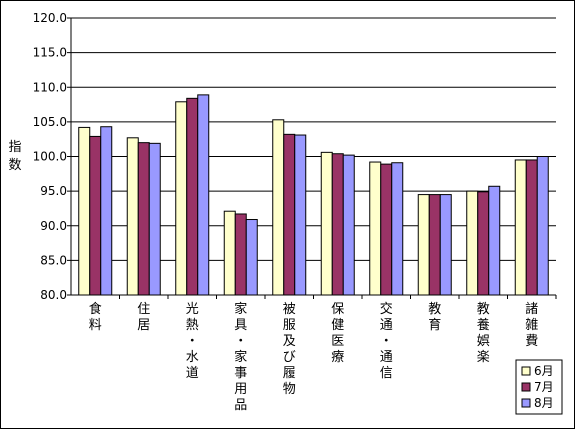 The width and height of the screenshot is (575, 429). Describe the element at coordinates (50, 18) in the screenshot. I see `y-tick-label: 120.0` at that location.